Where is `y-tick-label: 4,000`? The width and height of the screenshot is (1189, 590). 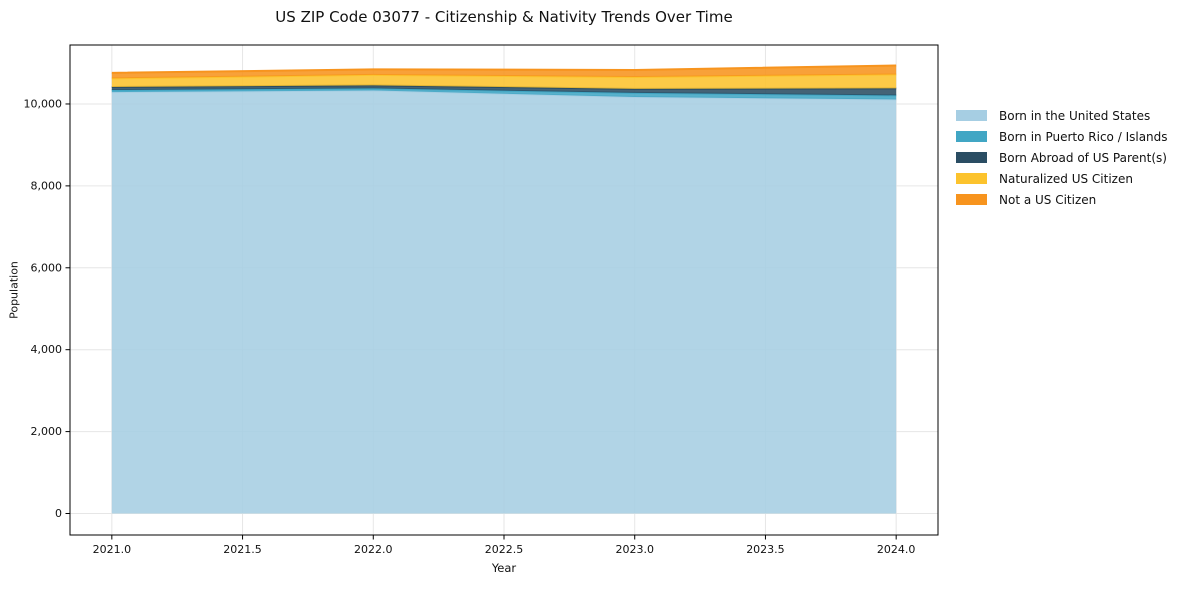
y-tick-label: 4,000 is located at coordinates (47, 349).